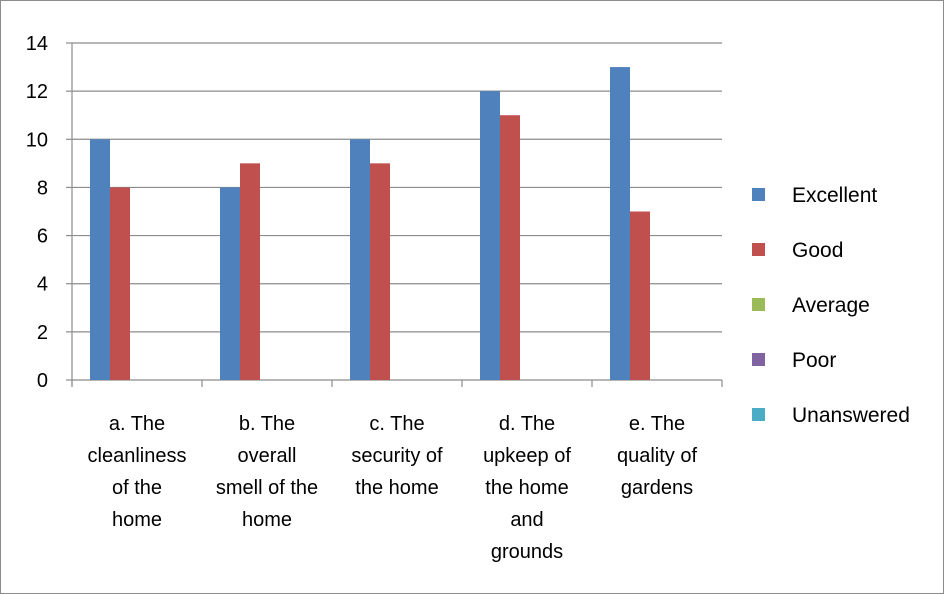 This screenshot has width=944, height=594. I want to click on x-category-label: a. The, so click(137, 424).